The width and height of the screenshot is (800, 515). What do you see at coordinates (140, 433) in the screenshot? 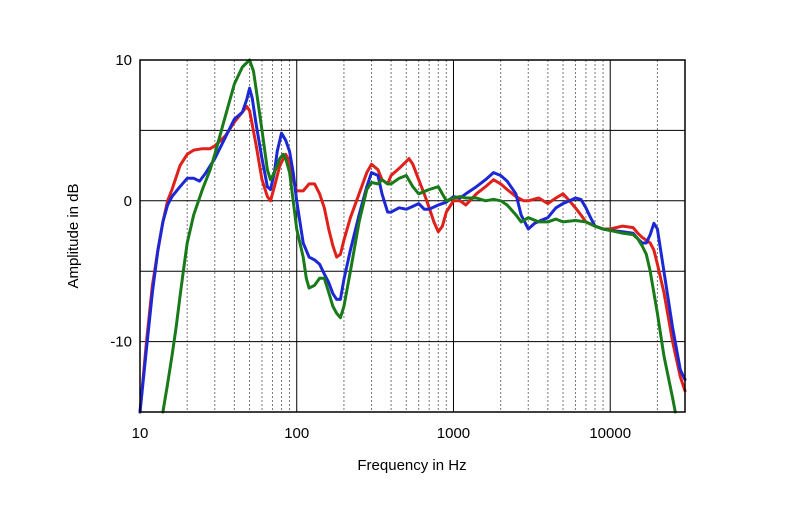
I see `x-tick-label: 10` at bounding box center [140, 433].